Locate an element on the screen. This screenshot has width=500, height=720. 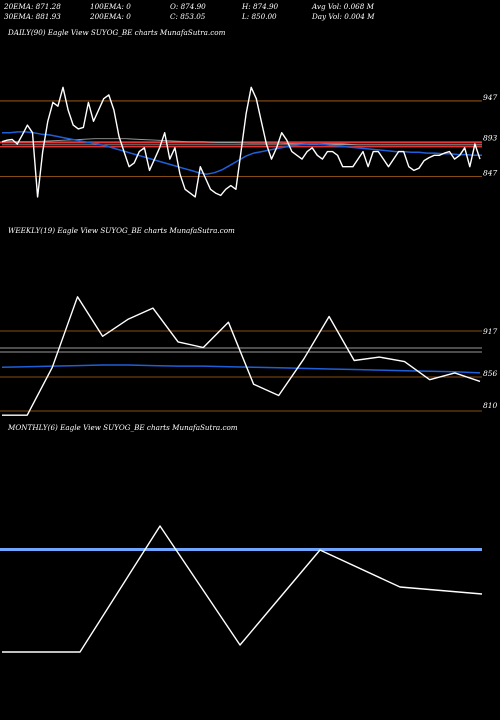
y-label-847: 847 is located at coordinates (490, 172).